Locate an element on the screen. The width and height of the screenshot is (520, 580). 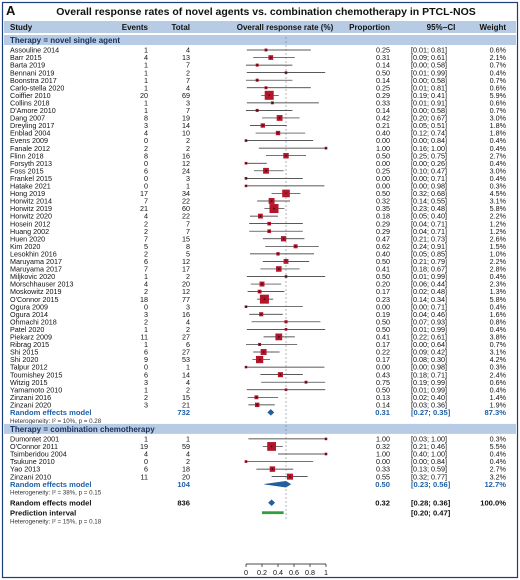
study-name: Ribrag 2015 is located at coordinates (29, 344).